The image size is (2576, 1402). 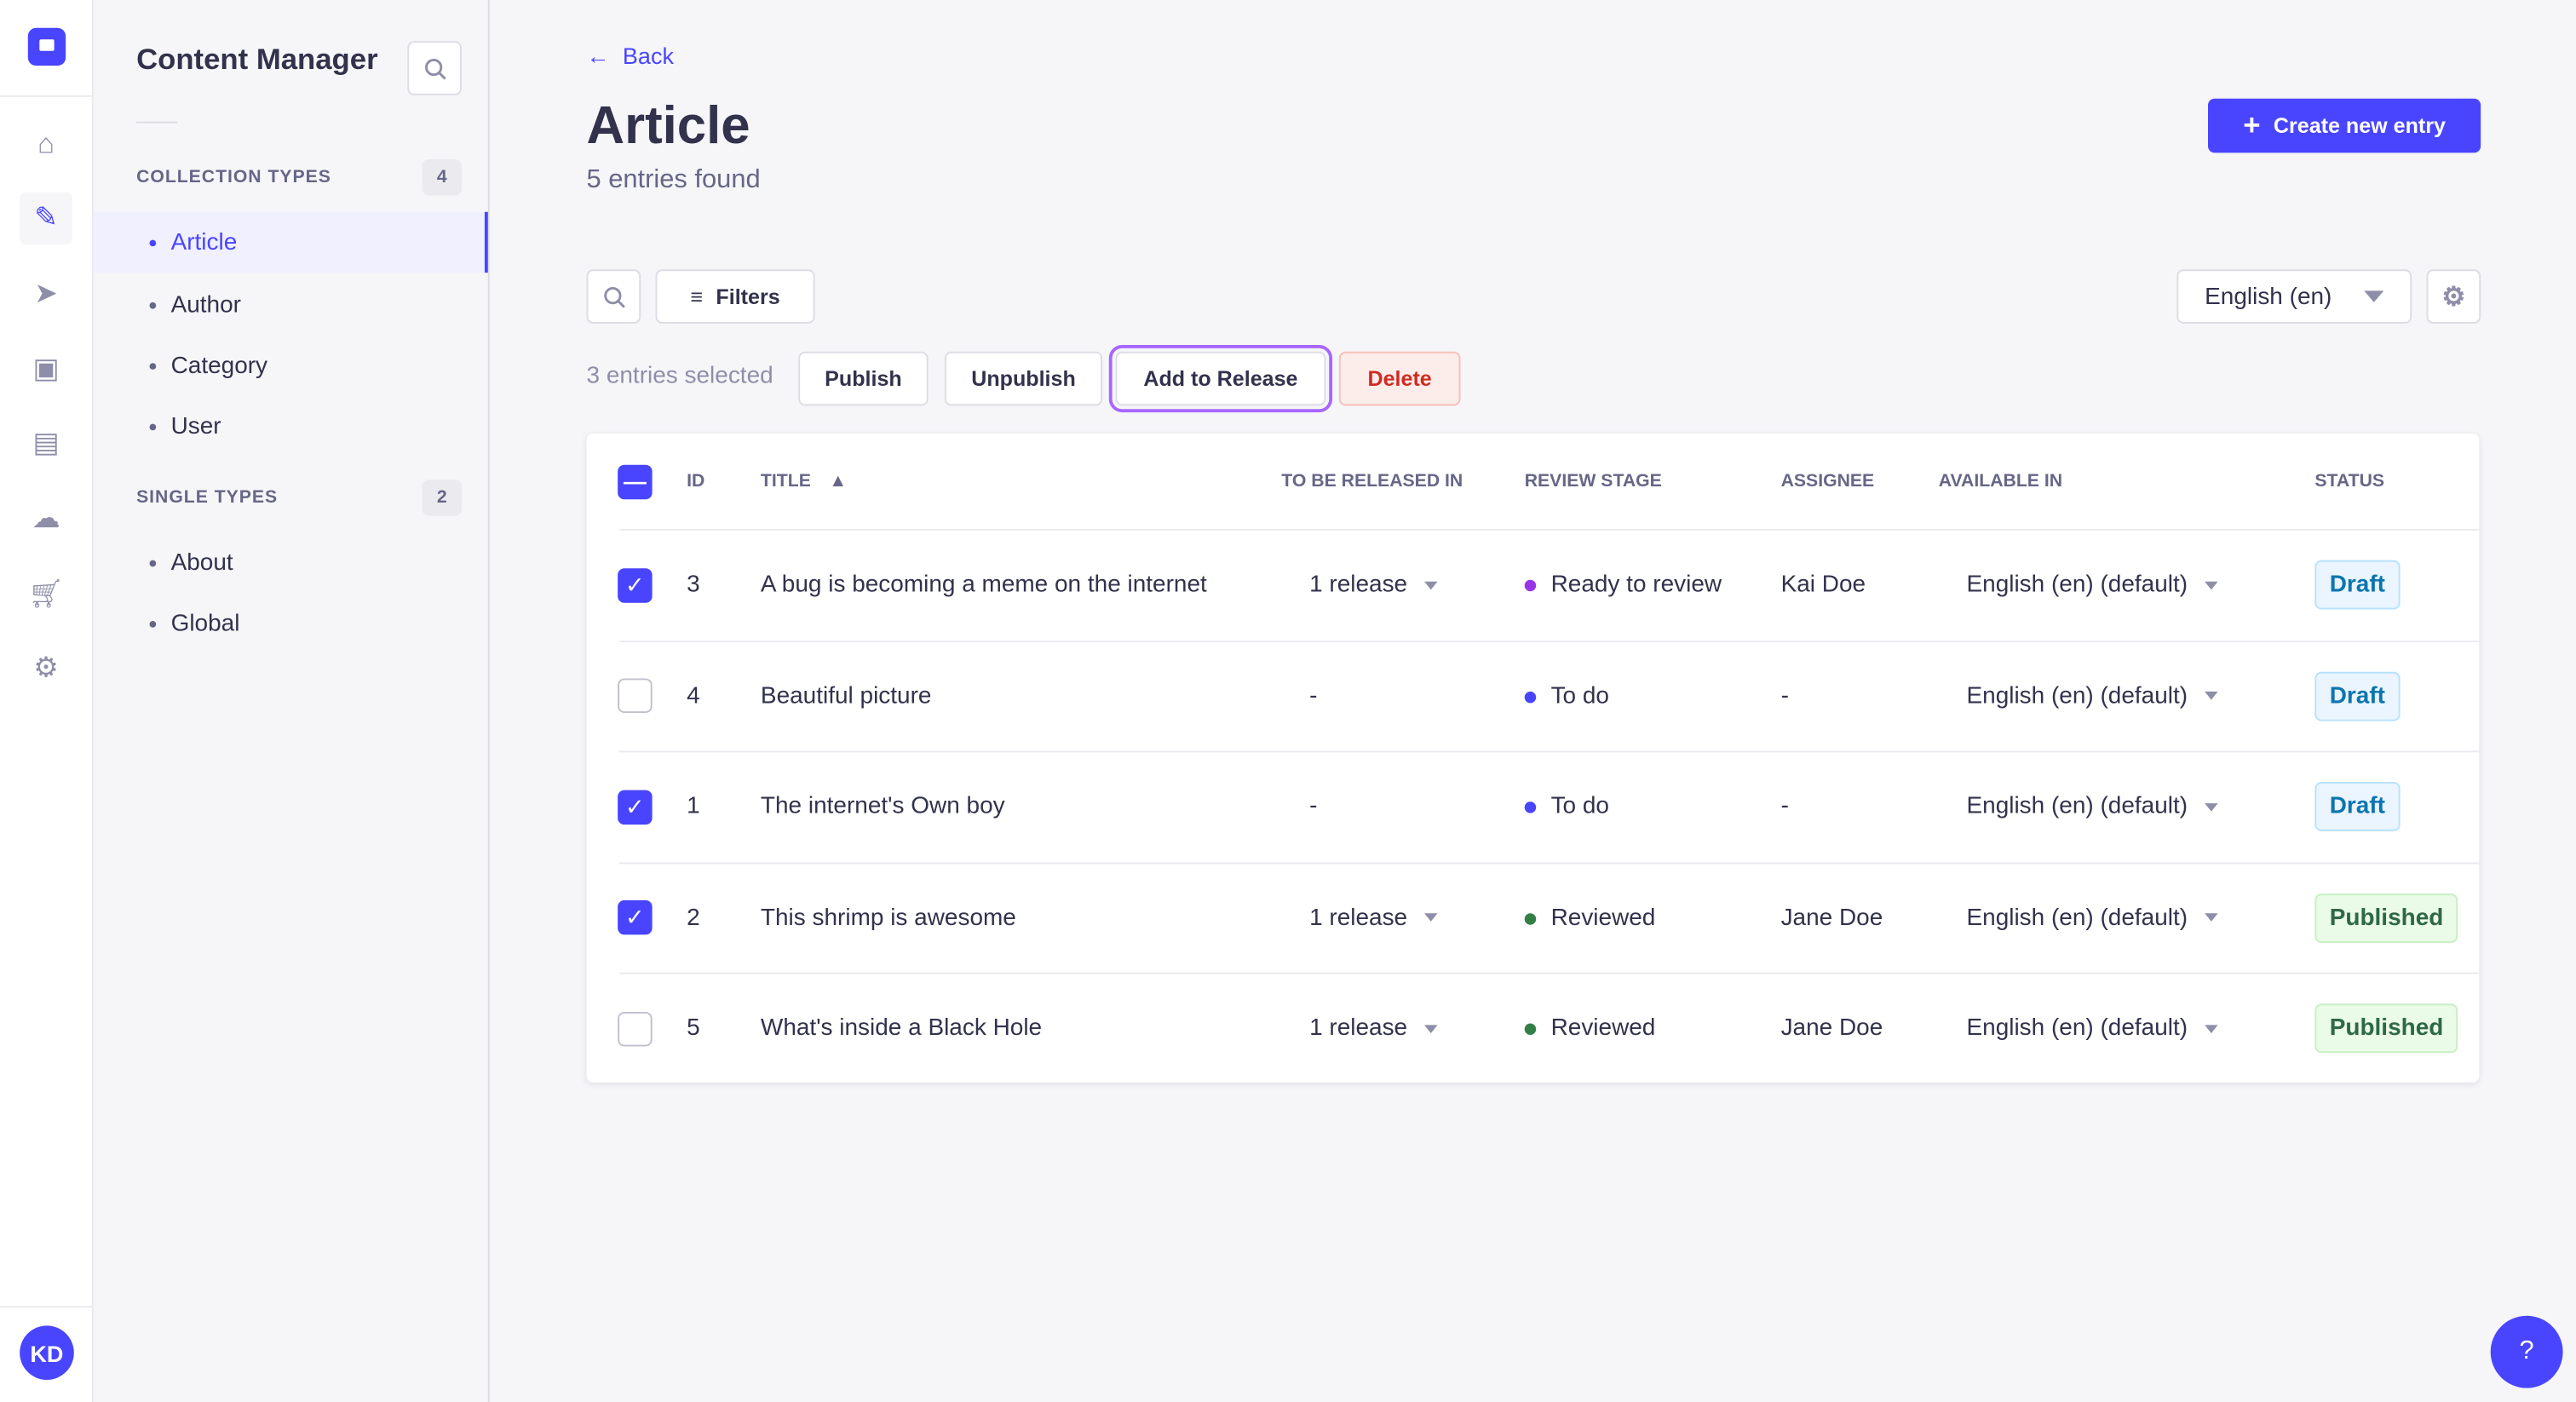 What do you see at coordinates (46, 518) in the screenshot?
I see `cloud-icon: ☁` at bounding box center [46, 518].